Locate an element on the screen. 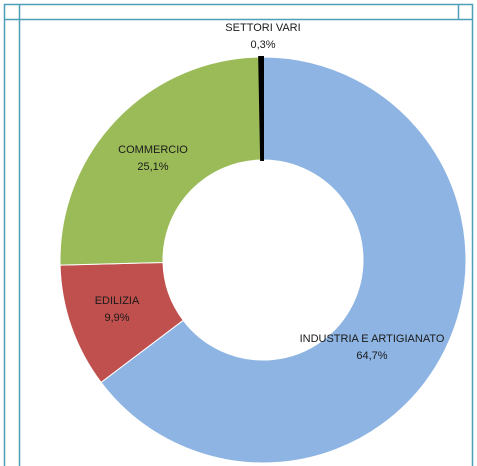 This screenshot has width=477, height=466. slice-label: INDUSTRIA E ARTIGIANATO is located at coordinates (372, 339).